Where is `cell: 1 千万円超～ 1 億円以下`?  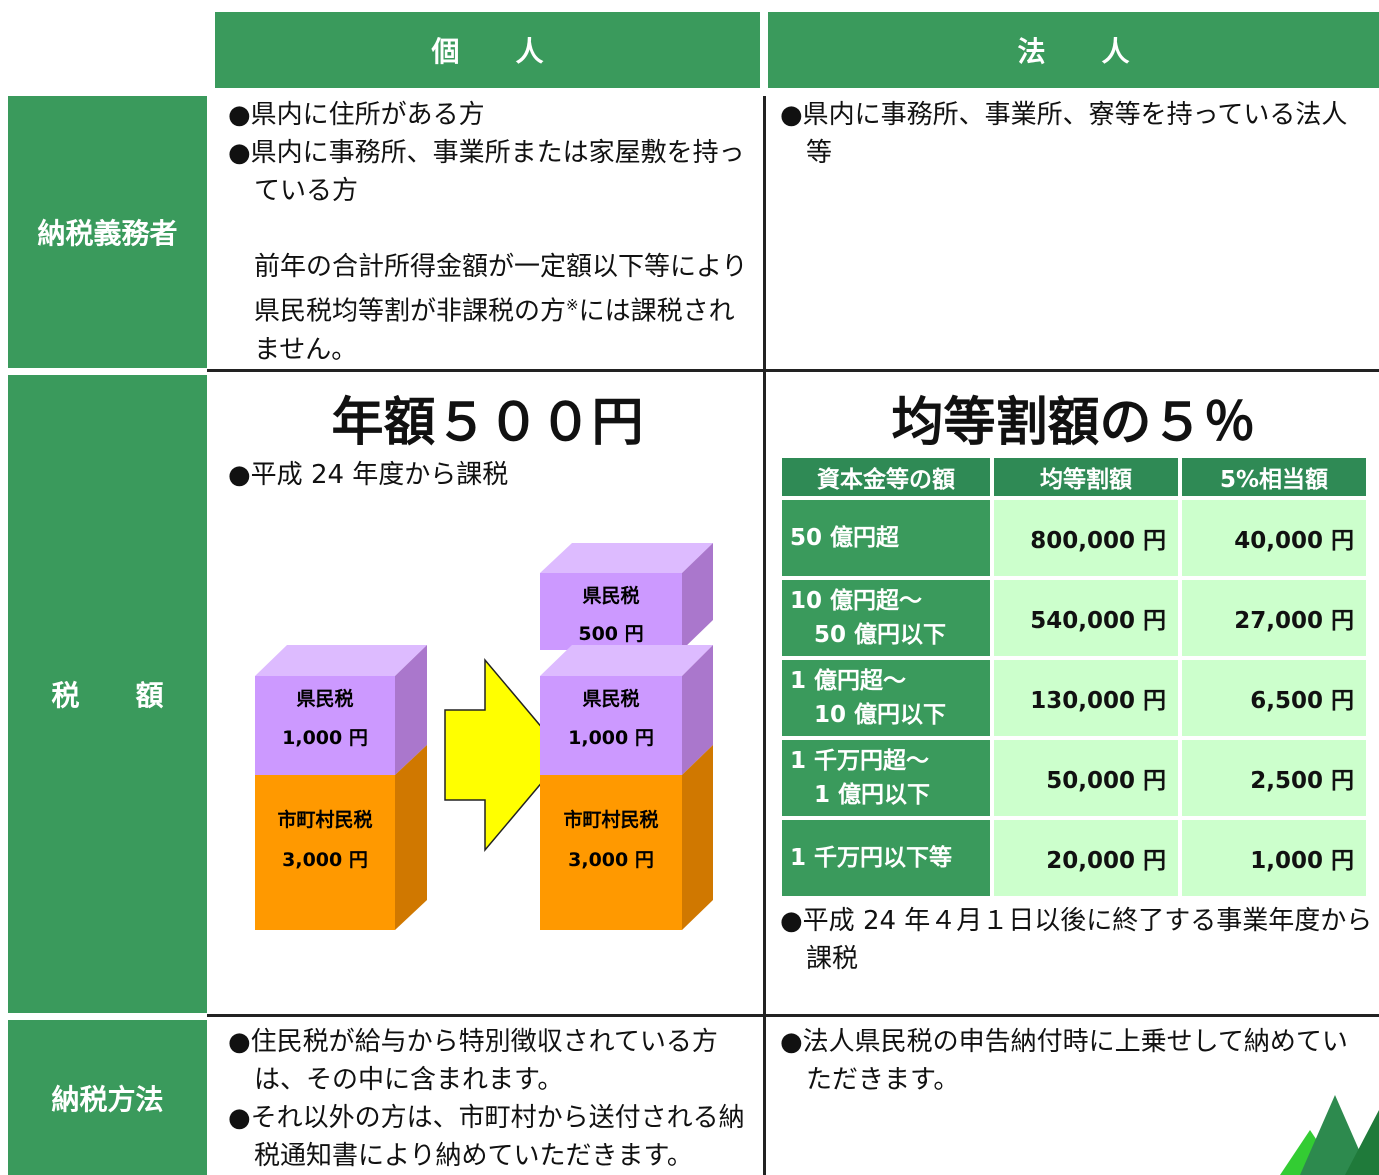 cell: 1 千万円超～ 1 億円以下 is located at coordinates (886, 778).